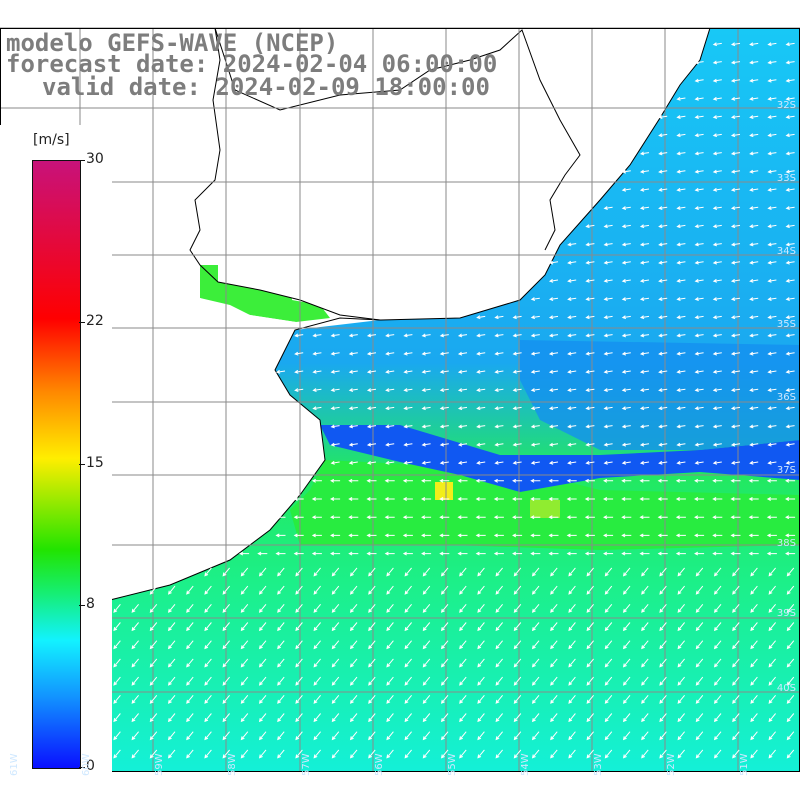 The image size is (800, 800). What do you see at coordinates (252, 64) in the screenshot?
I see `title-forecast-date: forecast date: 2024-02-04 06:00:00` at bounding box center [252, 64].